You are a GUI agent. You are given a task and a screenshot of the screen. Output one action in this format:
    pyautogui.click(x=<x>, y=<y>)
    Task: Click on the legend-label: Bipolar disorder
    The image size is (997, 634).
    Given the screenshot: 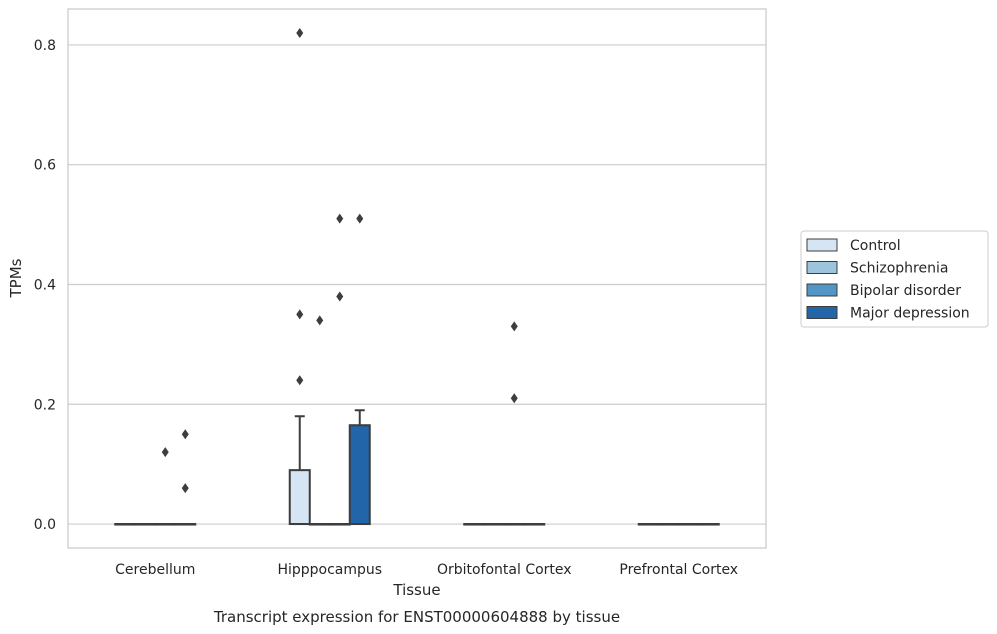 What is the action you would take?
    pyautogui.click(x=905, y=291)
    